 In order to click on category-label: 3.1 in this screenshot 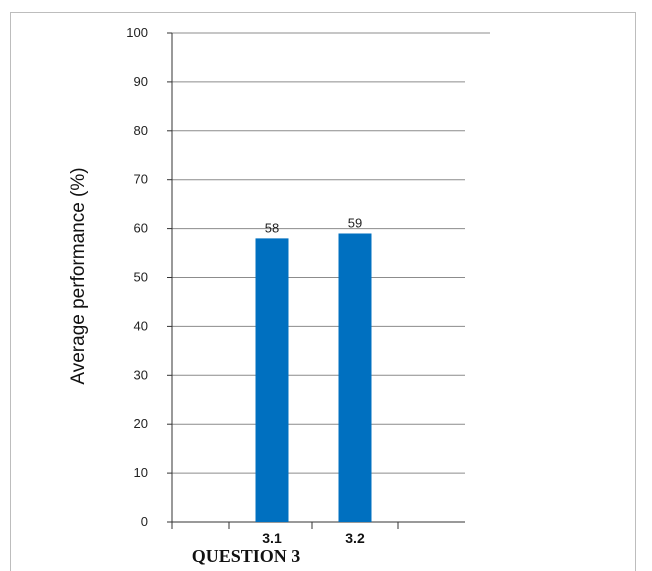, I will do `click(272, 538)`.